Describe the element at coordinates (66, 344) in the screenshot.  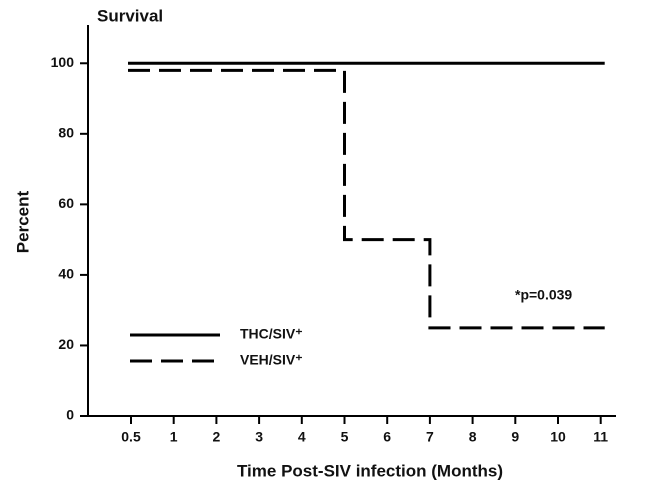
I see `y-tick-label: 20` at that location.